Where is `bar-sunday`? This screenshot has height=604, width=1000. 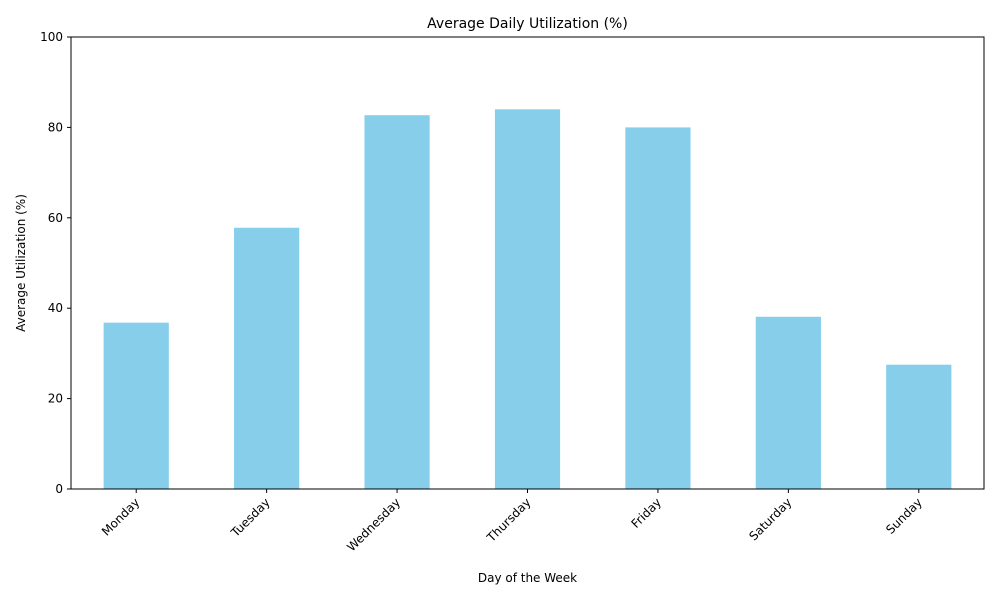
bar-sunday is located at coordinates (919, 426).